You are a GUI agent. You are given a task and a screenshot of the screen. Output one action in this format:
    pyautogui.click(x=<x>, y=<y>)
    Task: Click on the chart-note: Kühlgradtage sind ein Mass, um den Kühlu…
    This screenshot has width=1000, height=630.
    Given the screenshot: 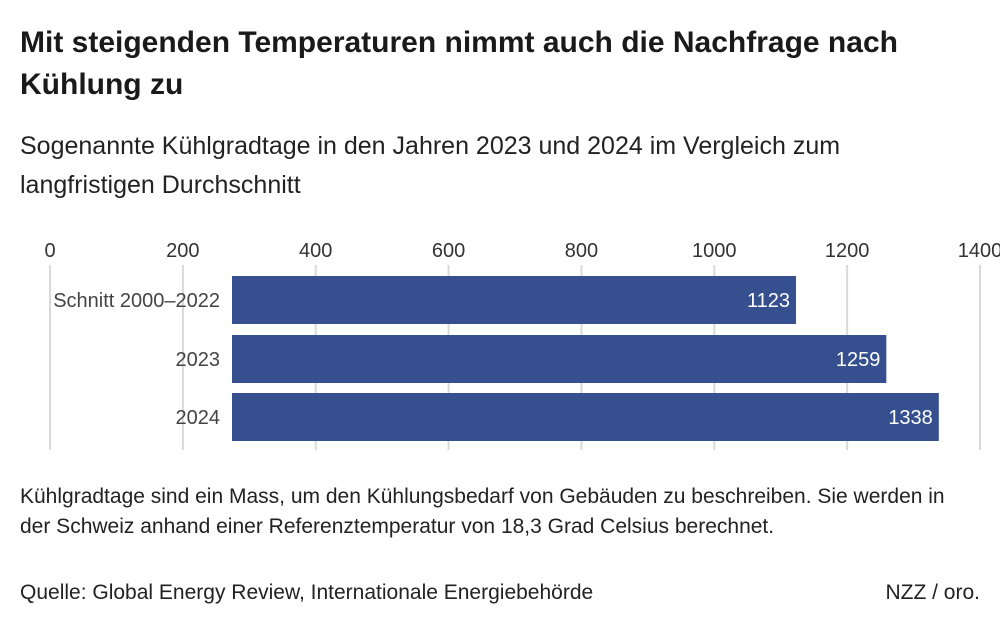 What is the action you would take?
    pyautogui.click(x=482, y=511)
    